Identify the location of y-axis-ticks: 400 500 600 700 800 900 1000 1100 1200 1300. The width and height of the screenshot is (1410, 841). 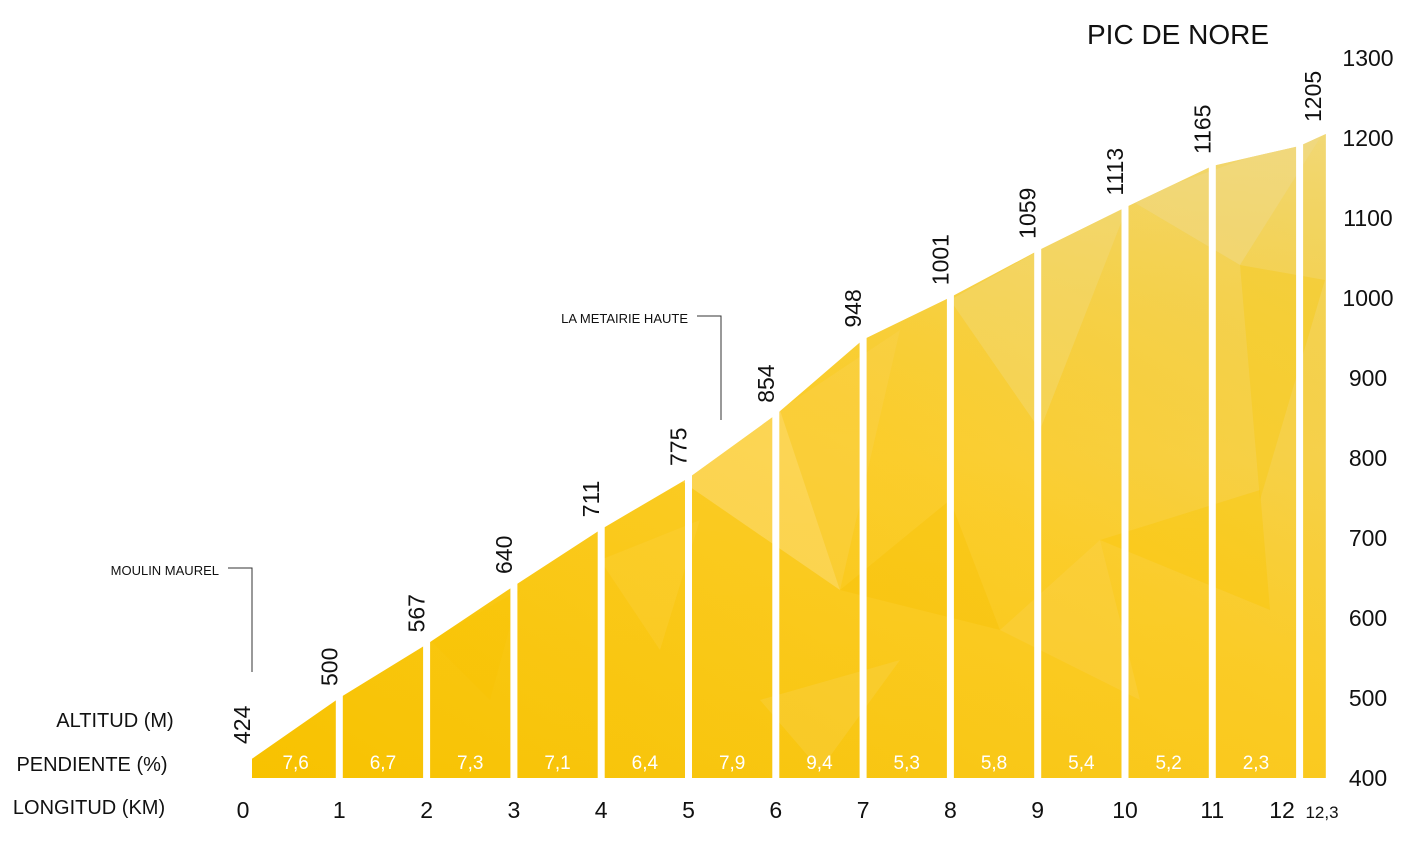
(1367, 418).